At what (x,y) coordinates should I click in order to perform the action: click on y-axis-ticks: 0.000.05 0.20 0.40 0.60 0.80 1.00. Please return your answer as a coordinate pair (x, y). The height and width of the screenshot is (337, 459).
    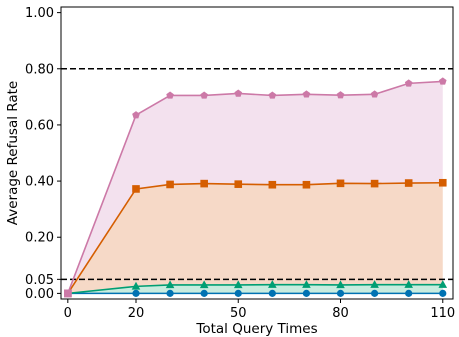
    Looking at the image, I should click on (43, 154).